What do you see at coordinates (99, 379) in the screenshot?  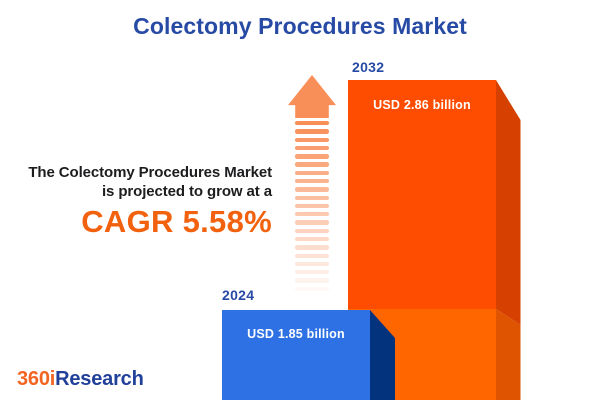 I see `logo-text-blue: Research` at bounding box center [99, 379].